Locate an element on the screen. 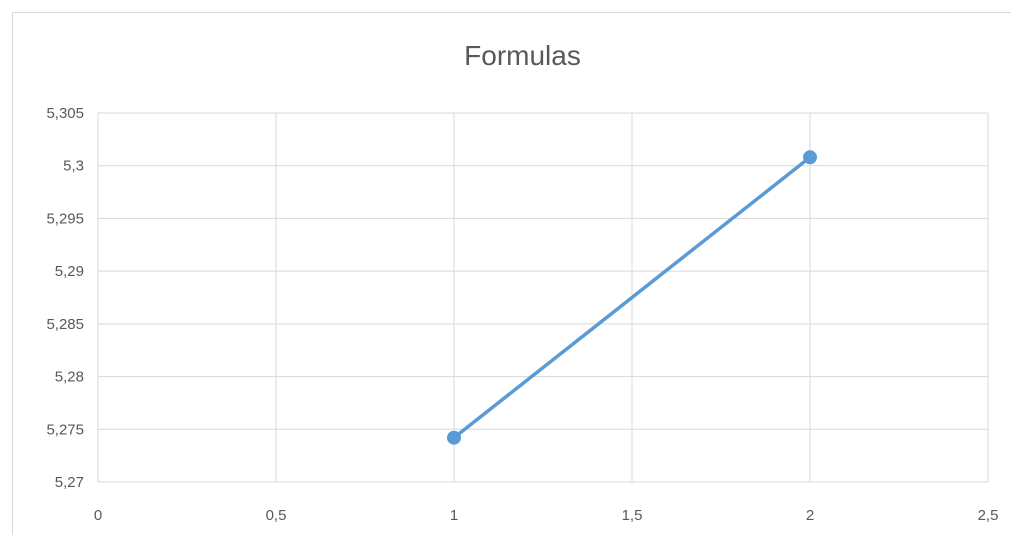 The height and width of the screenshot is (535, 1011). x-tick-label: 2,5 is located at coordinates (988, 515).